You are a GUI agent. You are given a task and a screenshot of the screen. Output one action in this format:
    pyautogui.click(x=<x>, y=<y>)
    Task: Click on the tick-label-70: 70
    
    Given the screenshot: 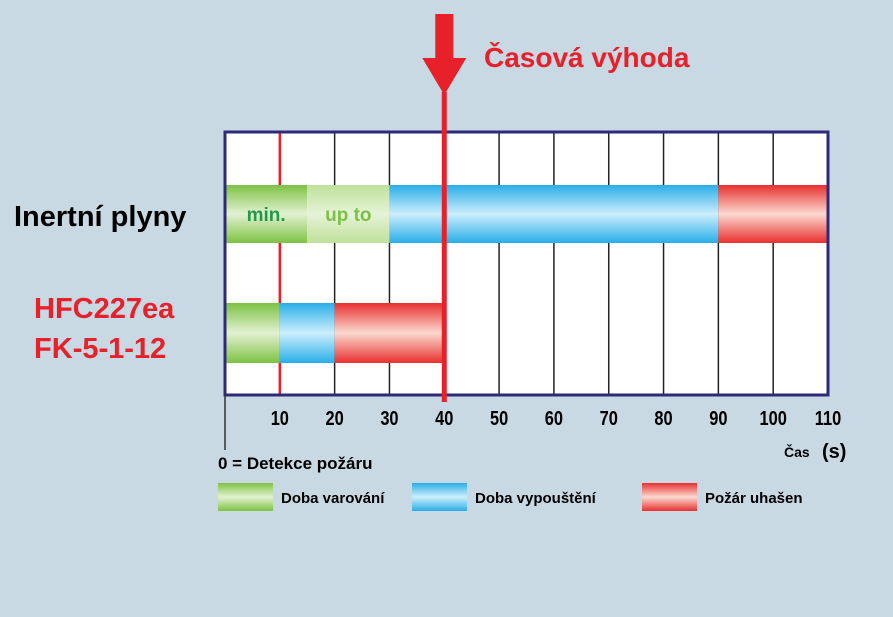 What is the action you would take?
    pyautogui.click(x=609, y=417)
    